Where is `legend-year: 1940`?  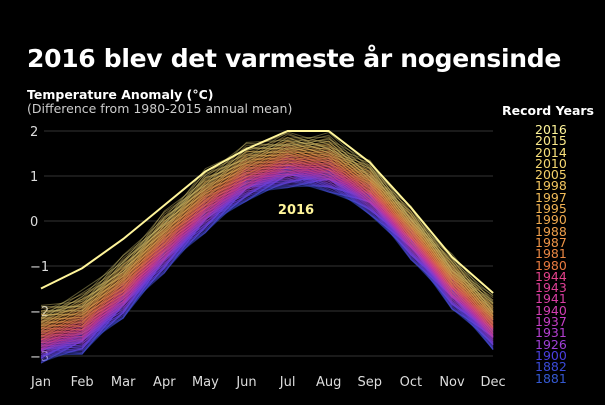
legend-year: 1940 is located at coordinates (551, 310).